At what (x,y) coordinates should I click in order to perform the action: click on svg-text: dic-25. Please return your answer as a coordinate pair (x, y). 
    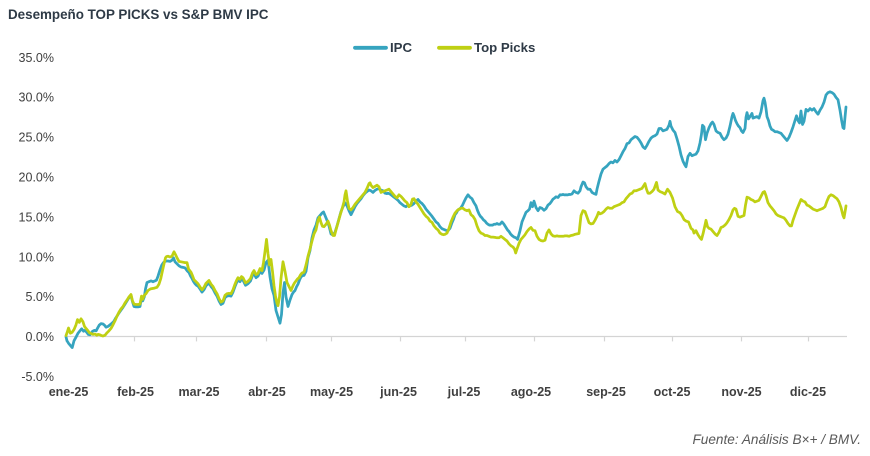
    Looking at the image, I should click on (808, 392).